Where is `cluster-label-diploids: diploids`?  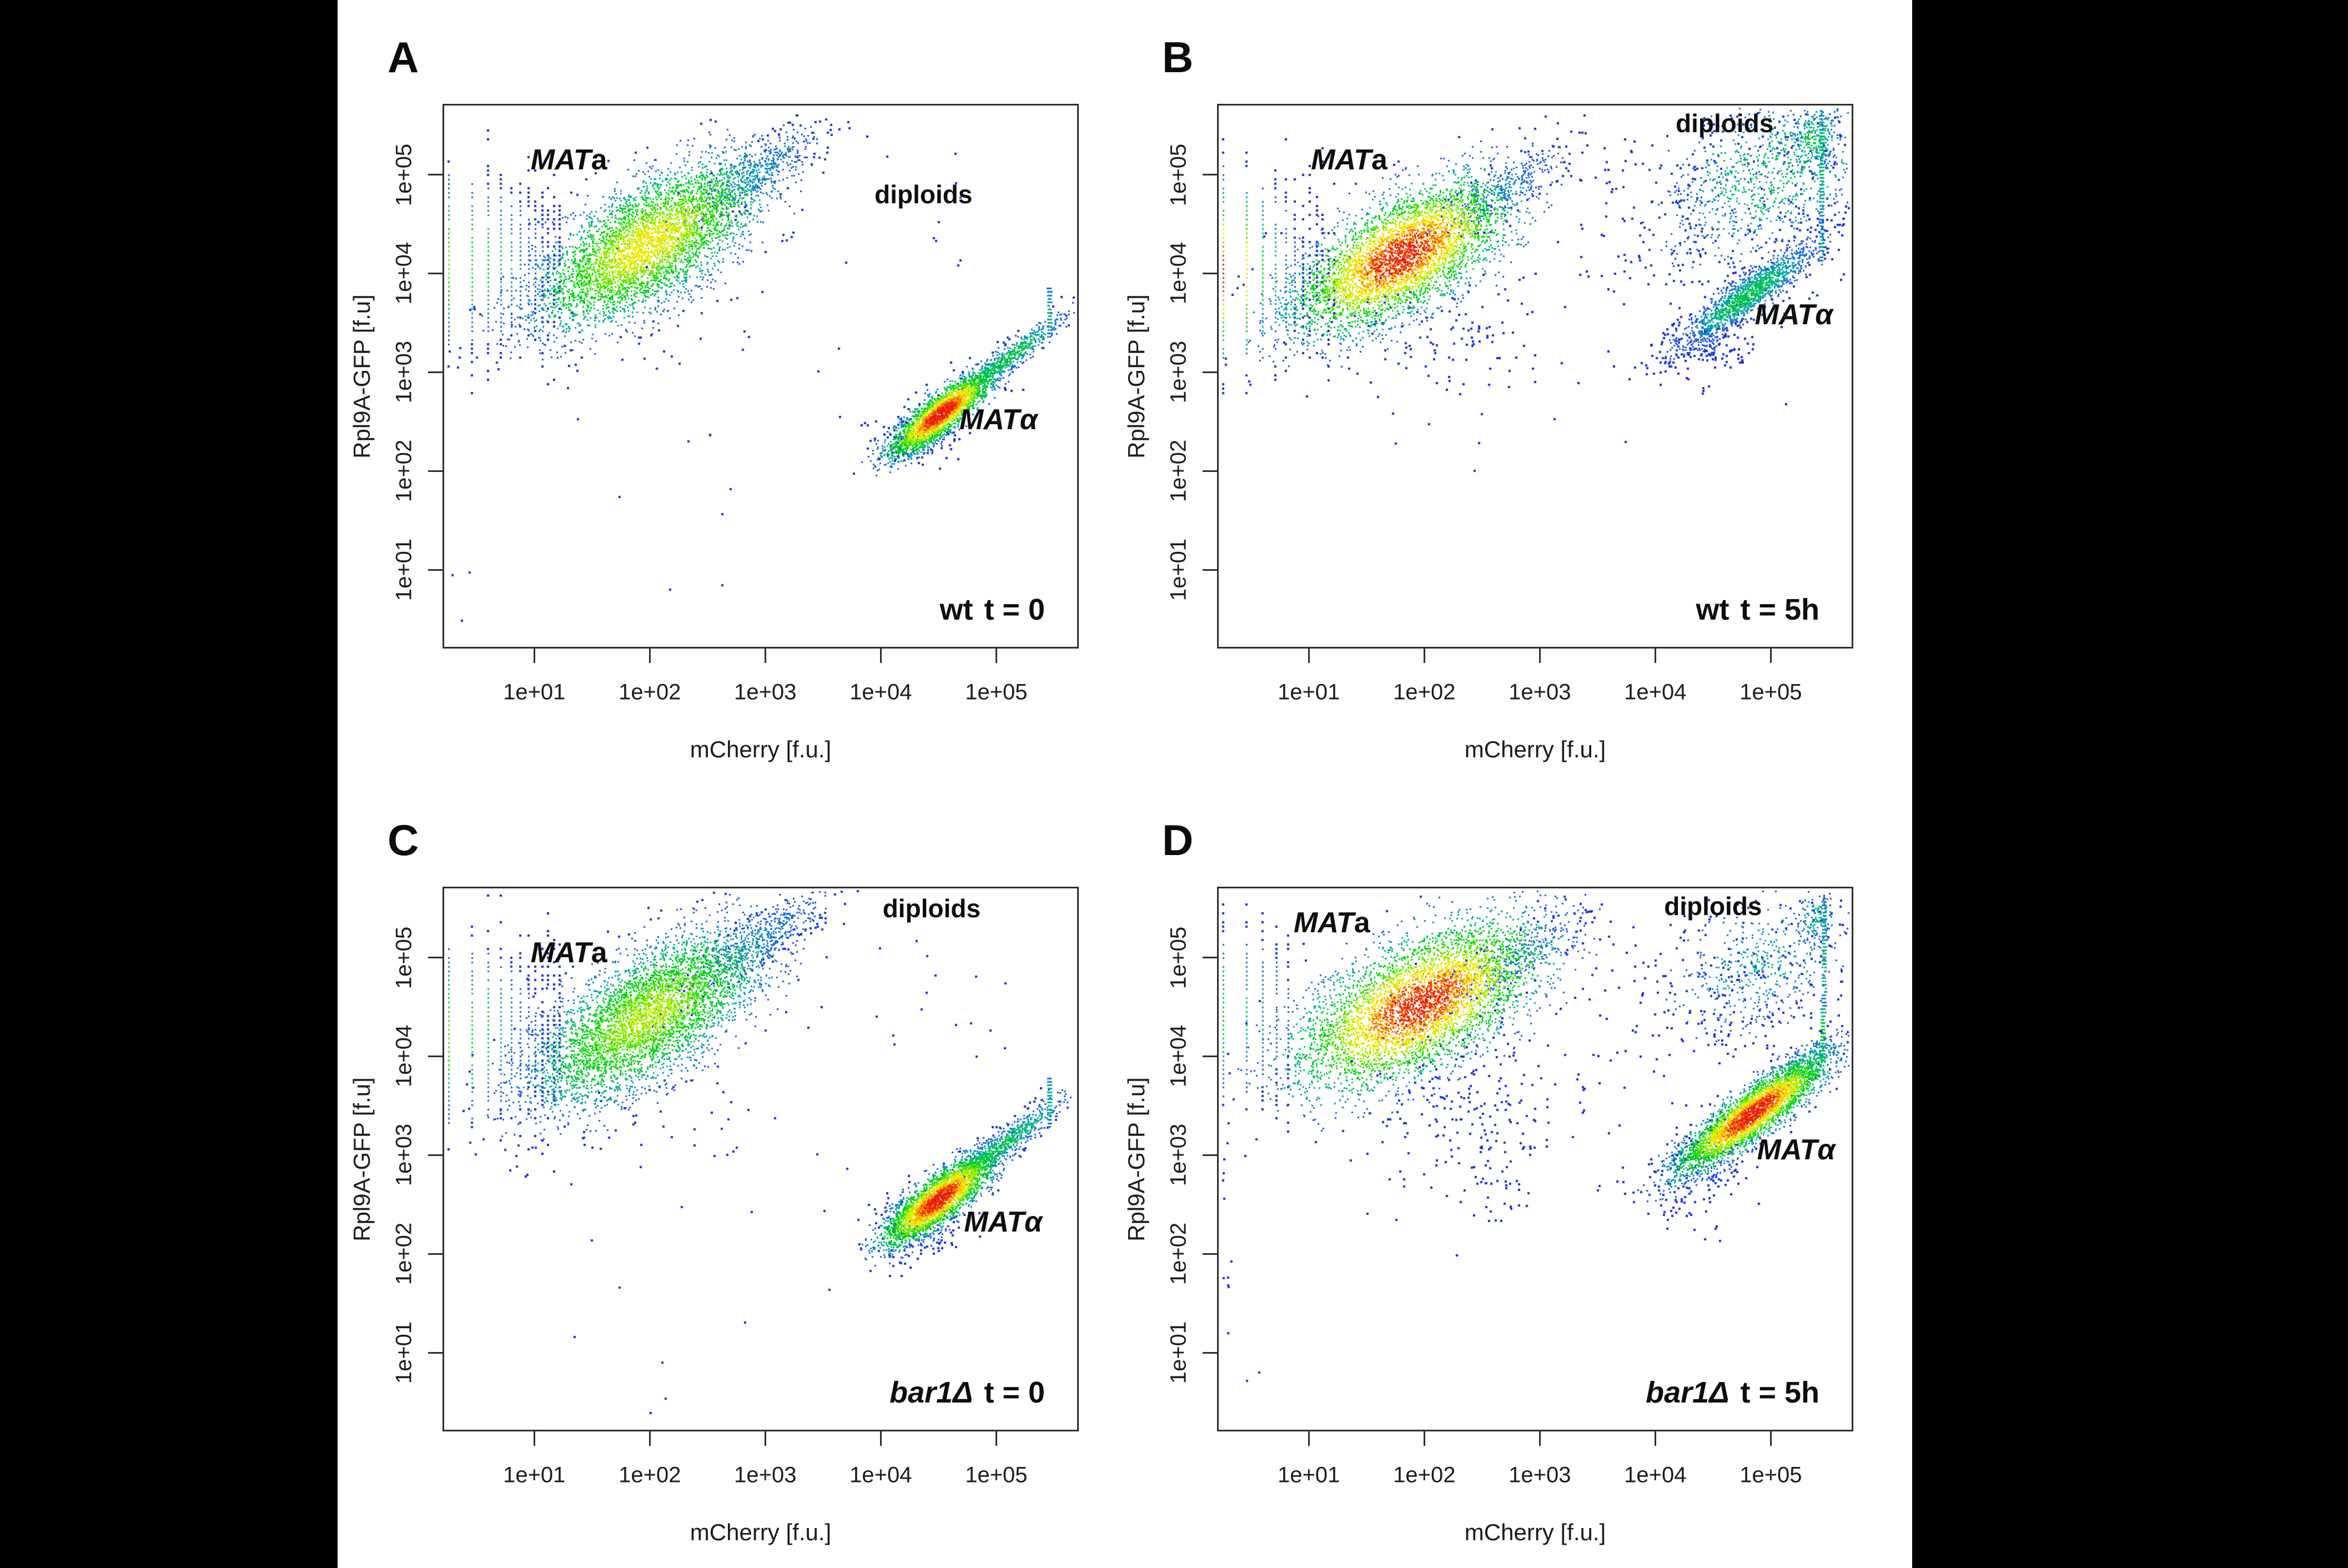 cluster-label-diploids: diploids is located at coordinates (923, 194).